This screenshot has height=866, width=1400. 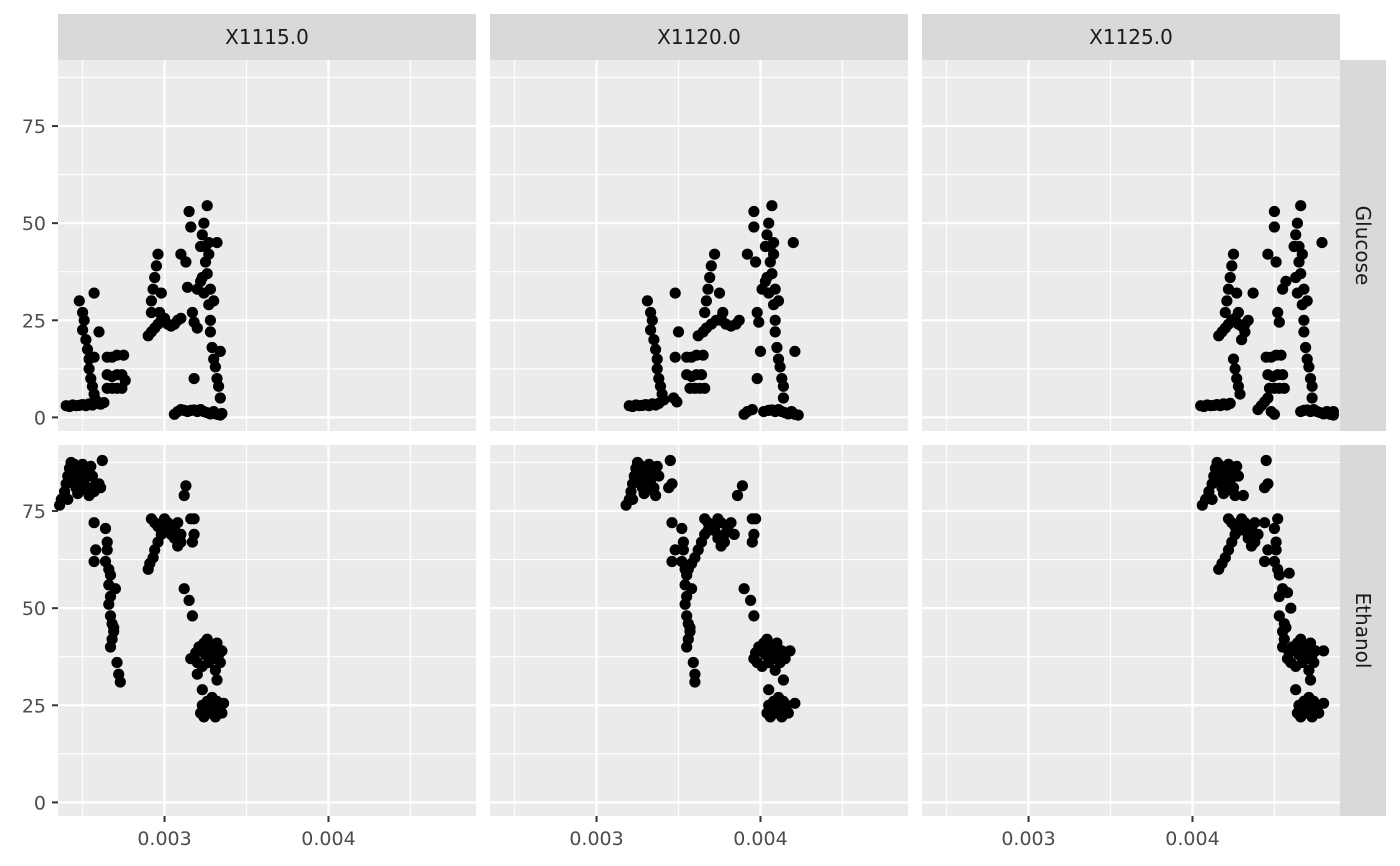 What do you see at coordinates (34, 127) in the screenshot?
I see `y-tick-label: 75` at bounding box center [34, 127].